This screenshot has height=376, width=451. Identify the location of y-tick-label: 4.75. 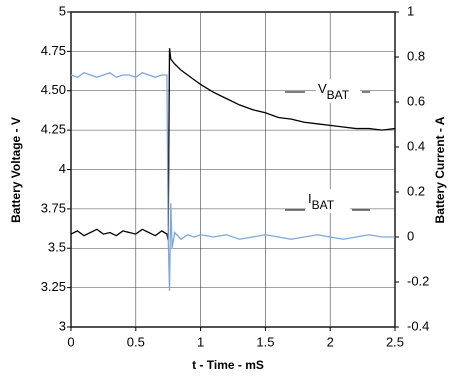
(53, 50).